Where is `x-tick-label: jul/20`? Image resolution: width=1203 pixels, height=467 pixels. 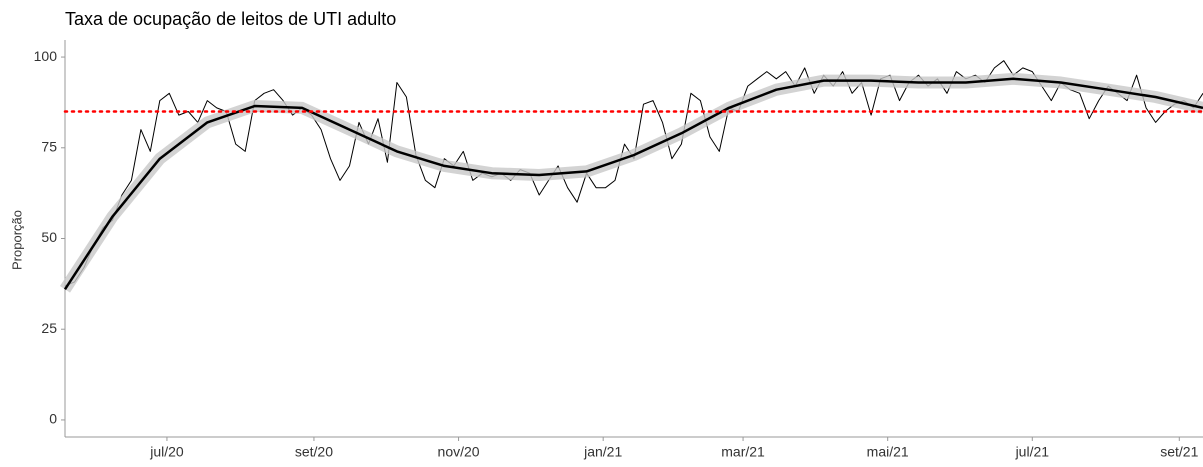 x-tick-label: jul/20 is located at coordinates (166, 452).